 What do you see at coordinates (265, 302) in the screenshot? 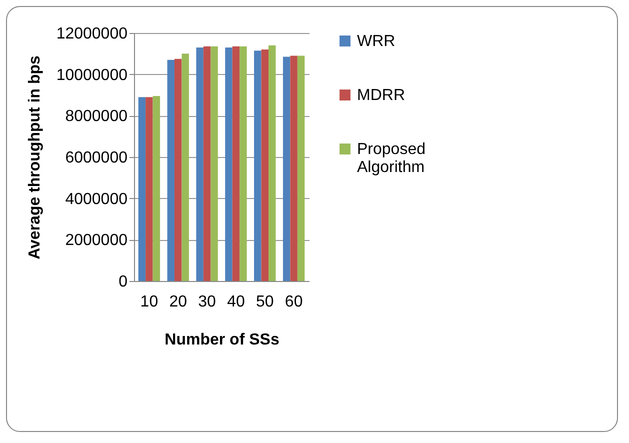
I see `x-tick-label: 50` at bounding box center [265, 302].